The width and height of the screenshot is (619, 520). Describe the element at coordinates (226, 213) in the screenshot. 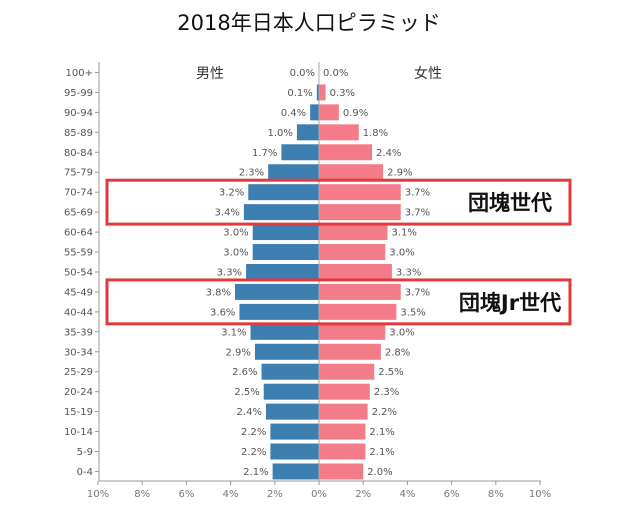

I see `male-value-label: 3.4%` at that location.